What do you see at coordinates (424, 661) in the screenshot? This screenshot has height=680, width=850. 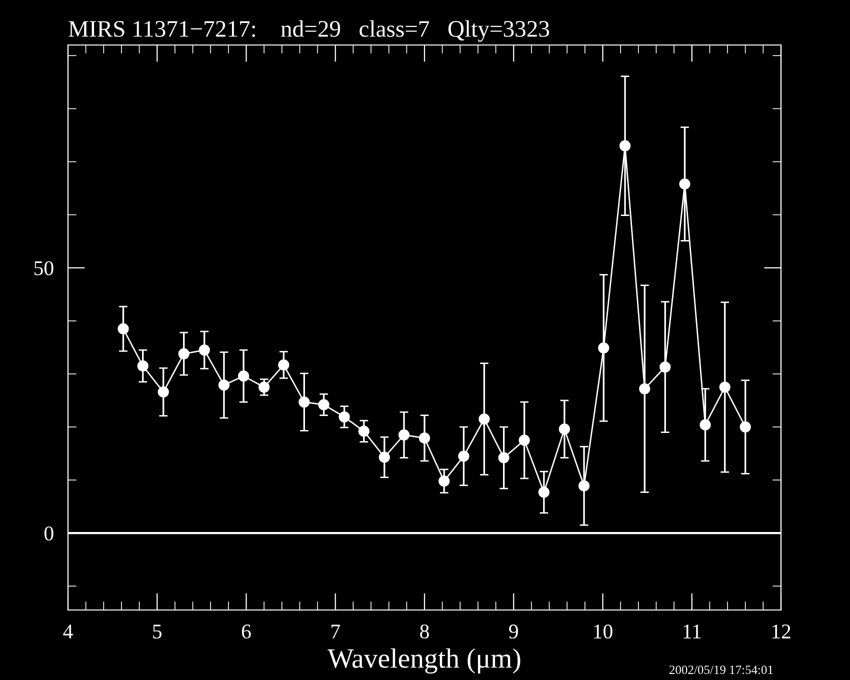 I see `x-axis-title: Wavelength (μm)` at bounding box center [424, 661].